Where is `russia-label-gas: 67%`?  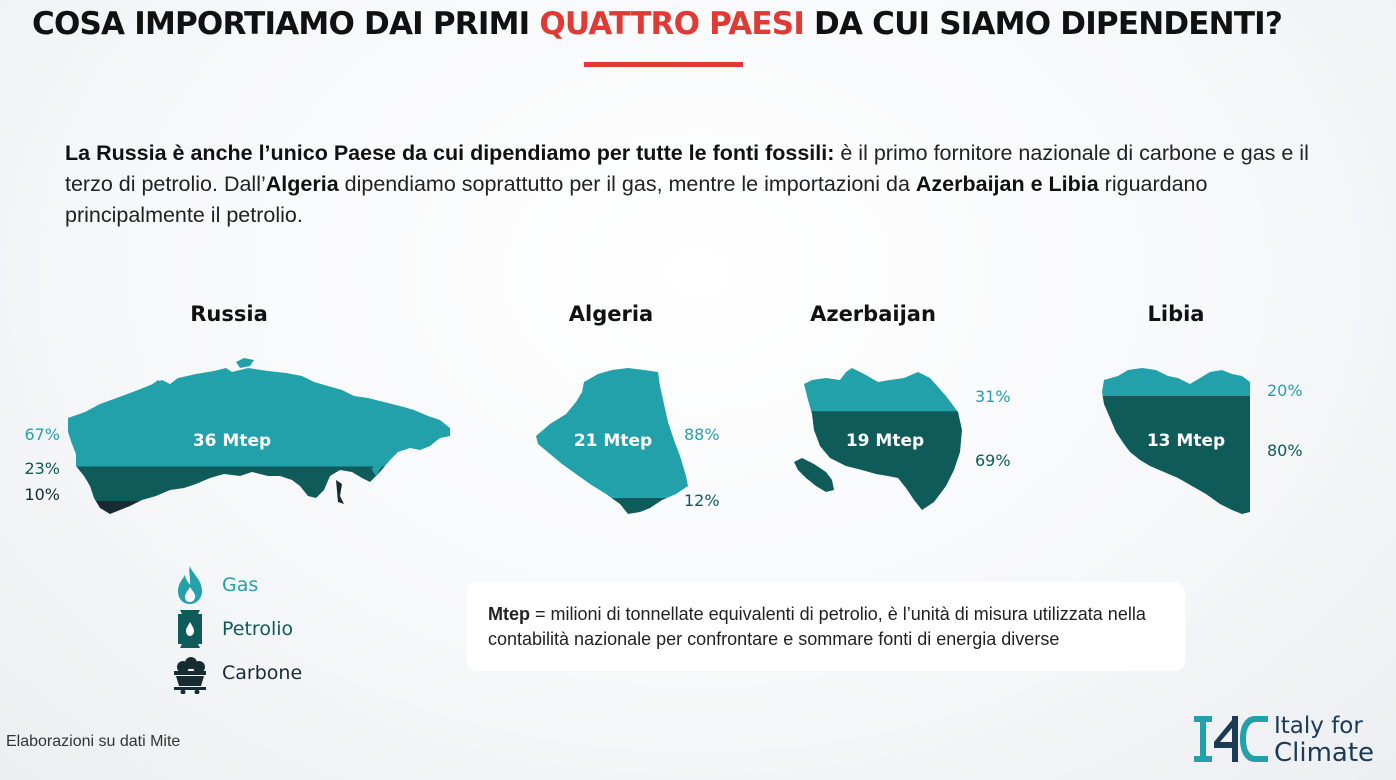
russia-label-gas: 67% is located at coordinates (42, 434).